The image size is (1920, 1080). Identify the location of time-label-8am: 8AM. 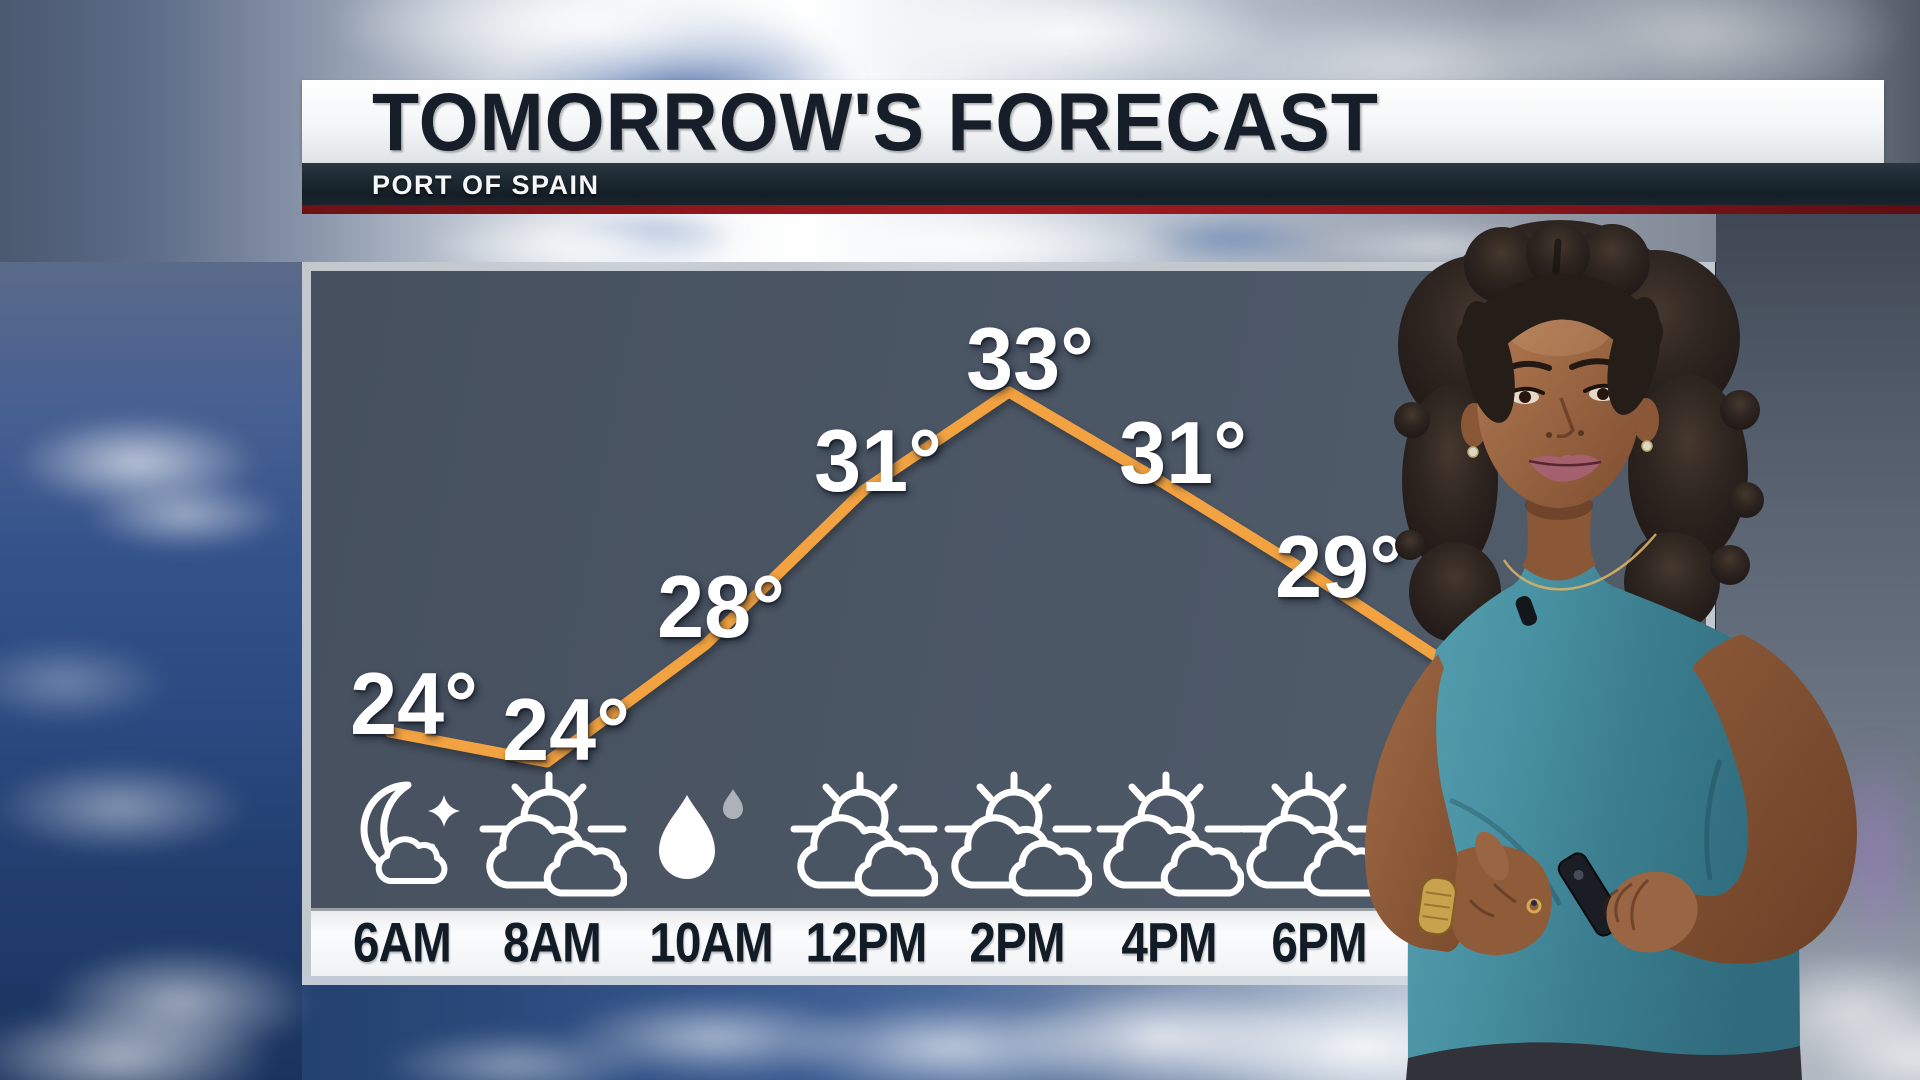
(552, 942).